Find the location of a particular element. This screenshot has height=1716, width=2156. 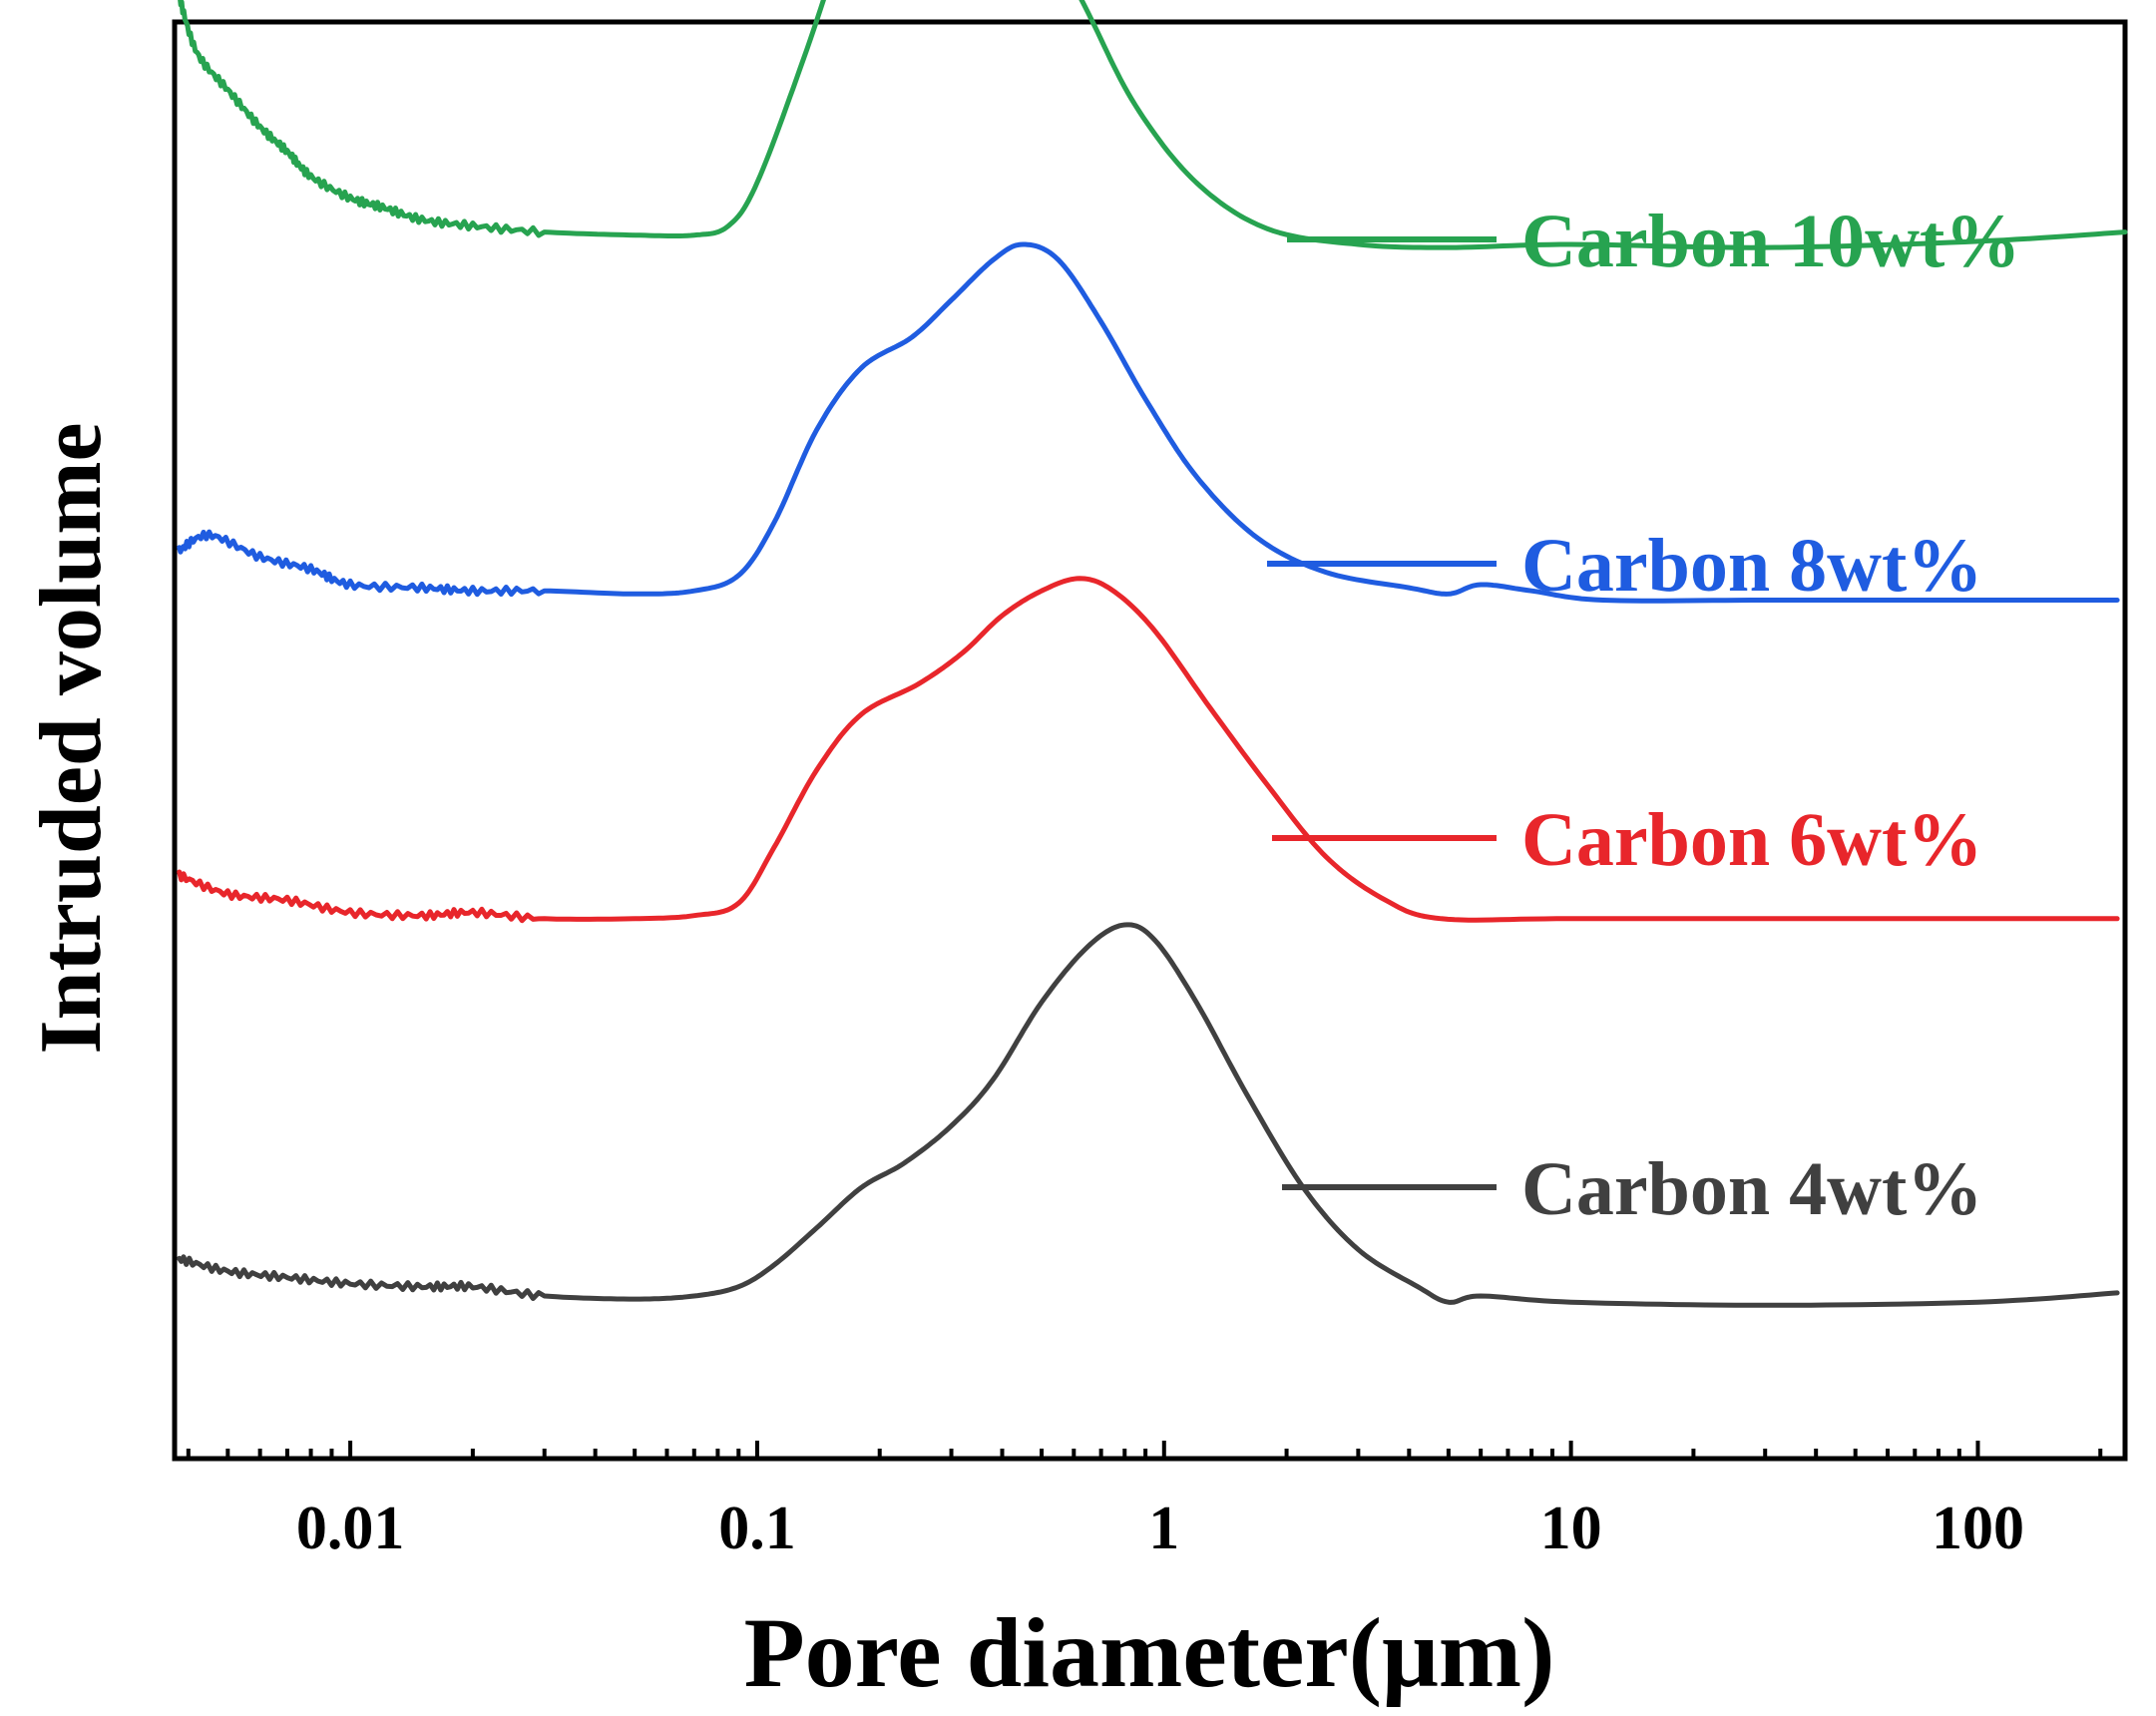

x-tick-label: 0.01 is located at coordinates (350, 1528).